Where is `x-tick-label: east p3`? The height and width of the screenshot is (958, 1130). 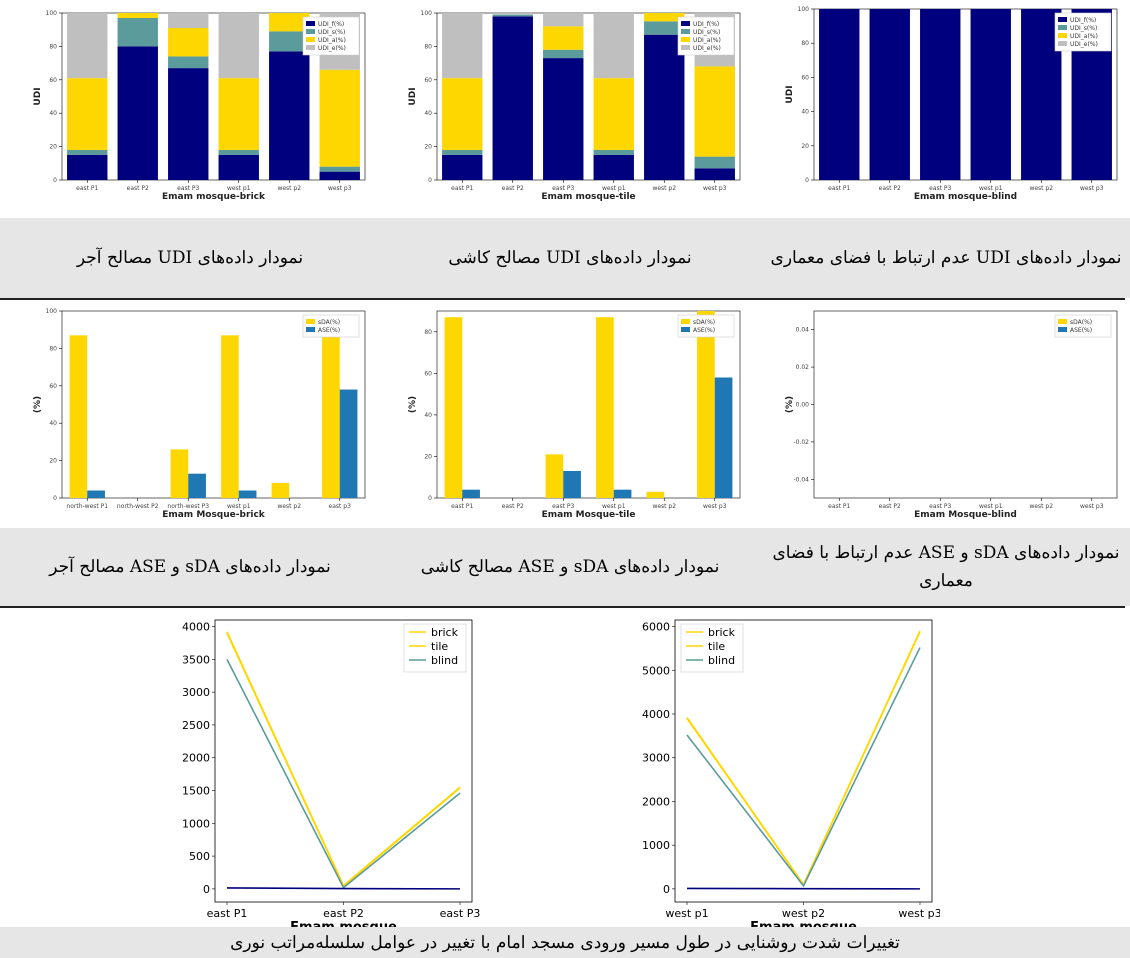 x-tick-label: east p3 is located at coordinates (340, 506).